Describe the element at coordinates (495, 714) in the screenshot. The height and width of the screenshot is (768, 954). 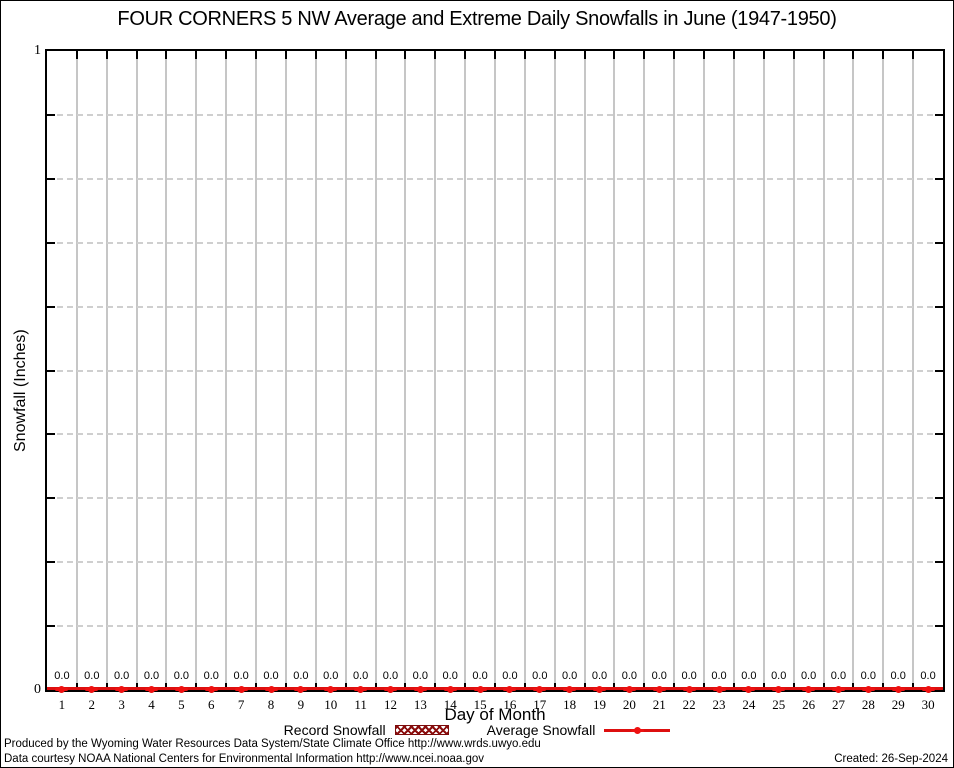
I see `x-axis-label: Day of Month` at that location.